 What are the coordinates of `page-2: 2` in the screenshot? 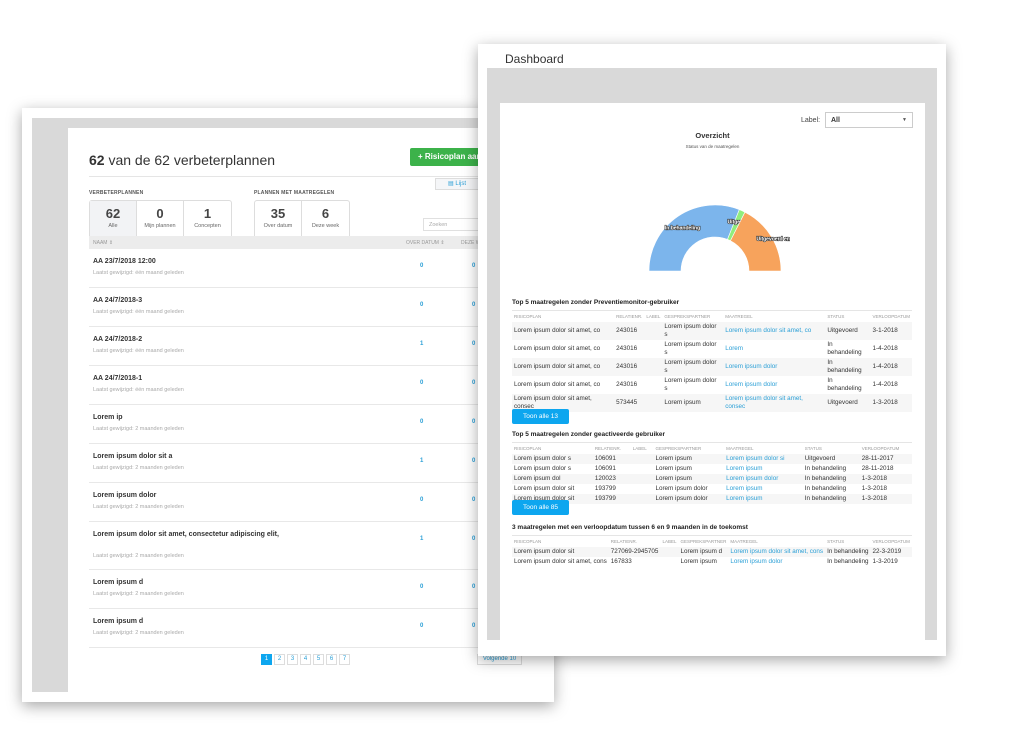 It's located at (279, 659).